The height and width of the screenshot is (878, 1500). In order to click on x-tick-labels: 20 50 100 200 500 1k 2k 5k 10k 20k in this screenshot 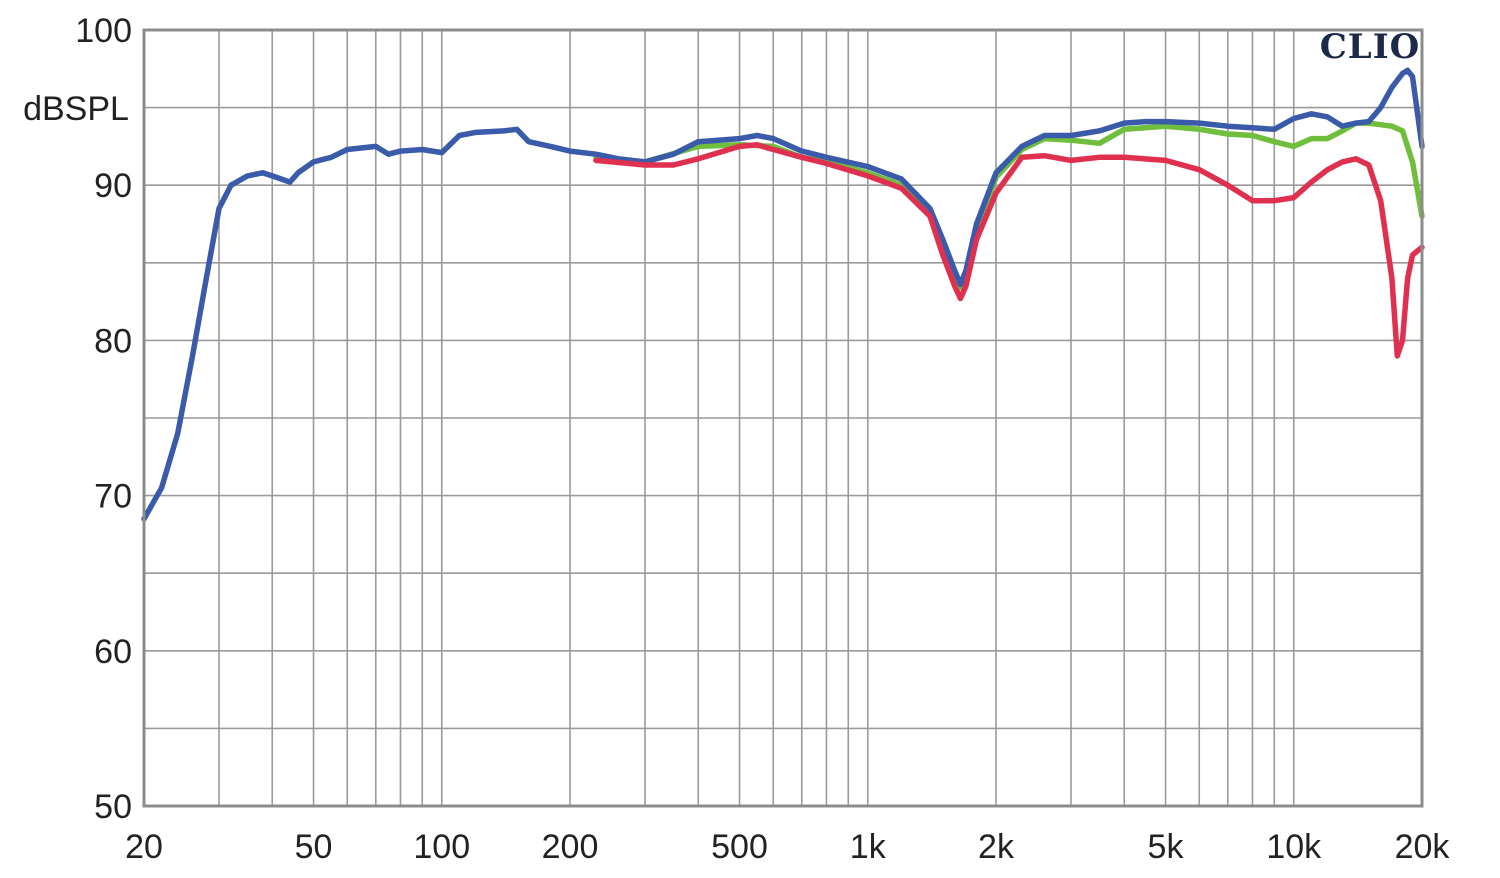, I will do `click(787, 847)`.